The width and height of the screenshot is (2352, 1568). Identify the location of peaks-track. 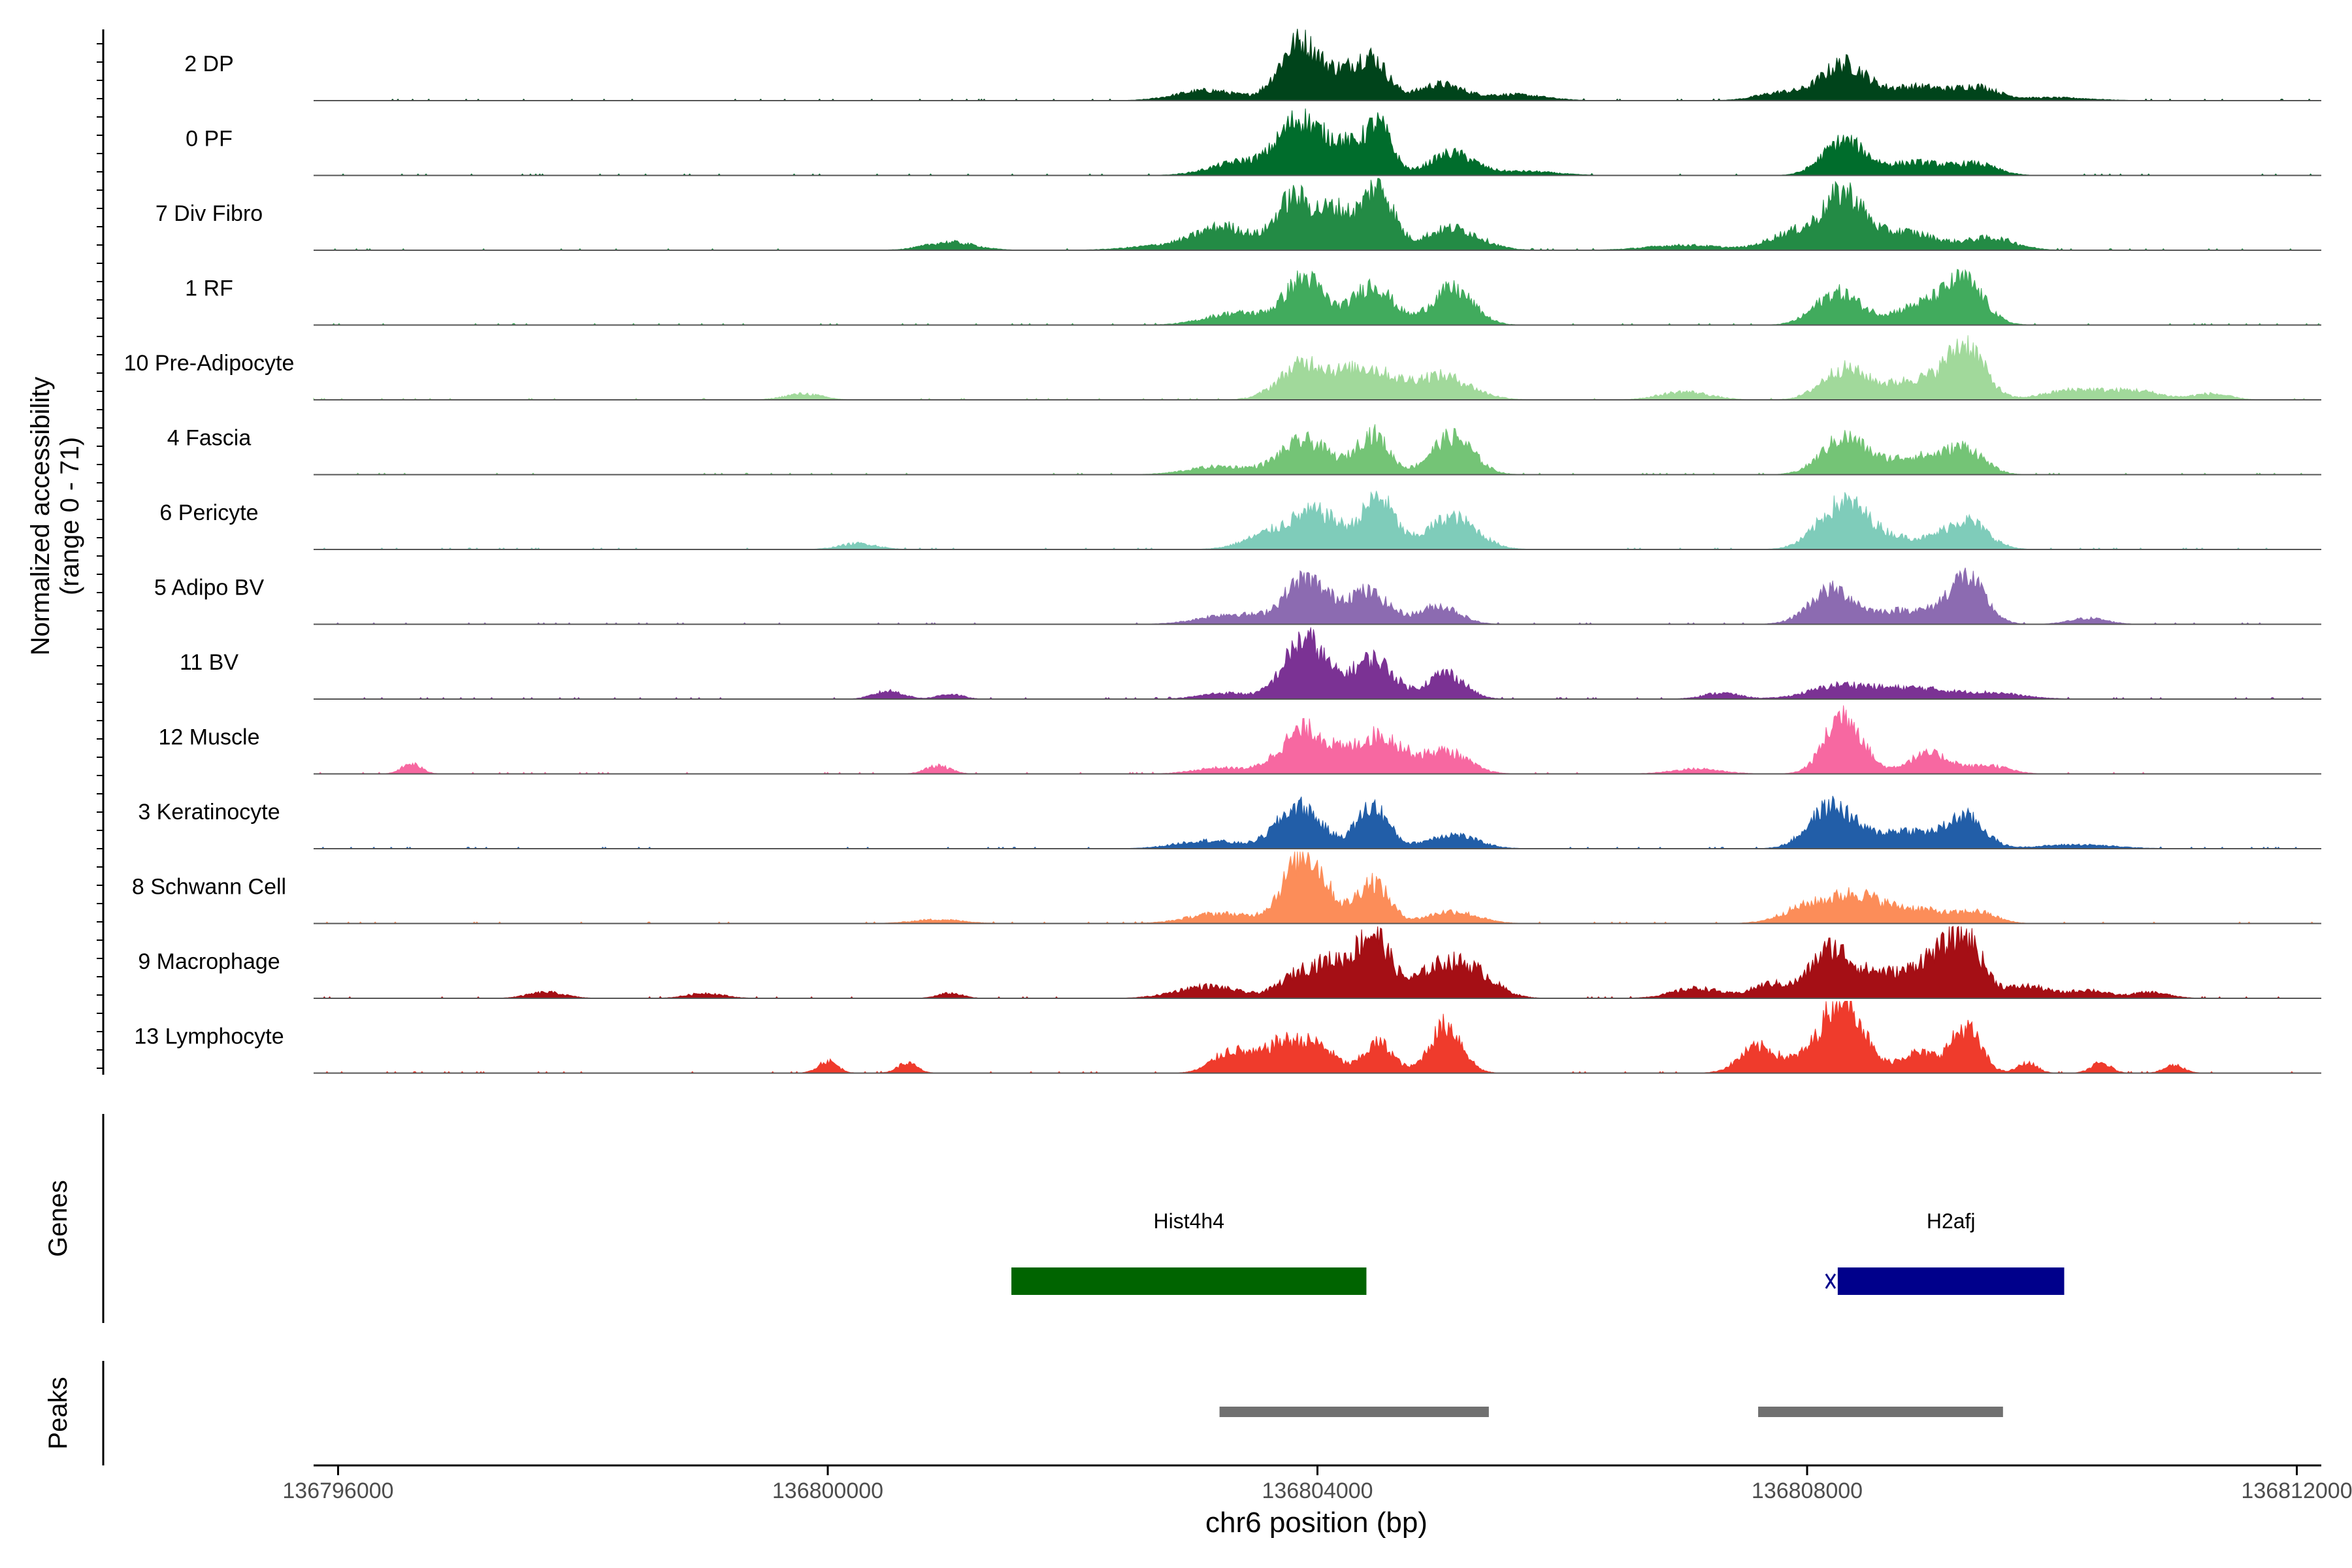
(1611, 1412).